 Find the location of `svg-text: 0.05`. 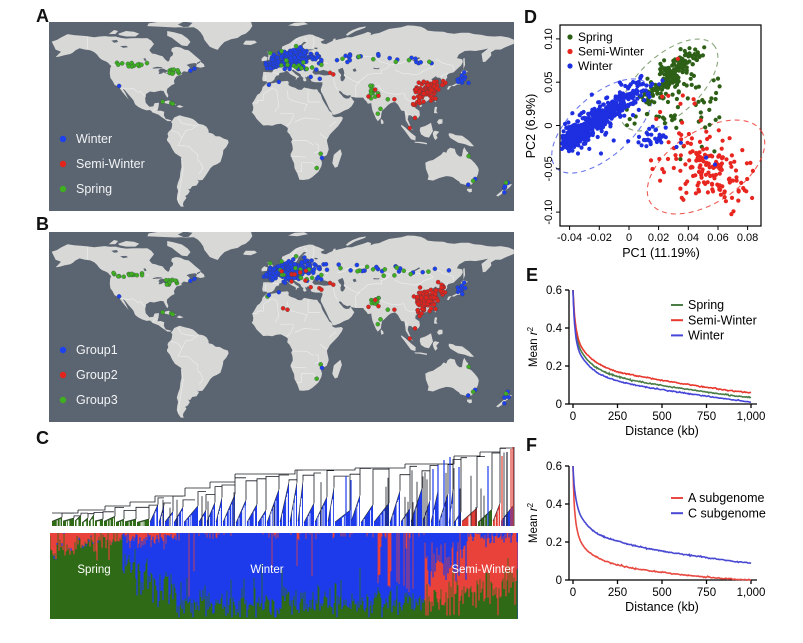

svg-text: 0.05 is located at coordinates (549, 81).